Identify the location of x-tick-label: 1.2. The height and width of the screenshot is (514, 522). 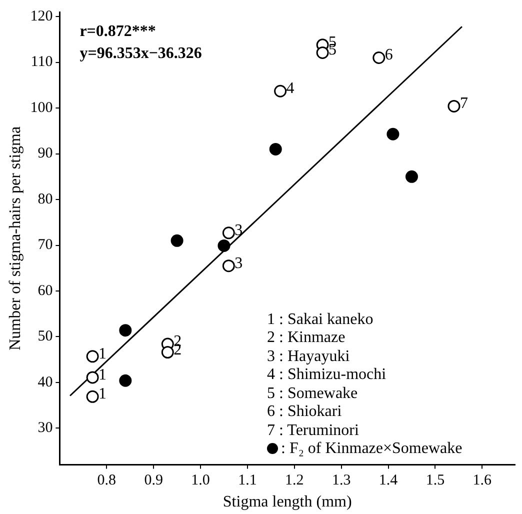
(294, 480).